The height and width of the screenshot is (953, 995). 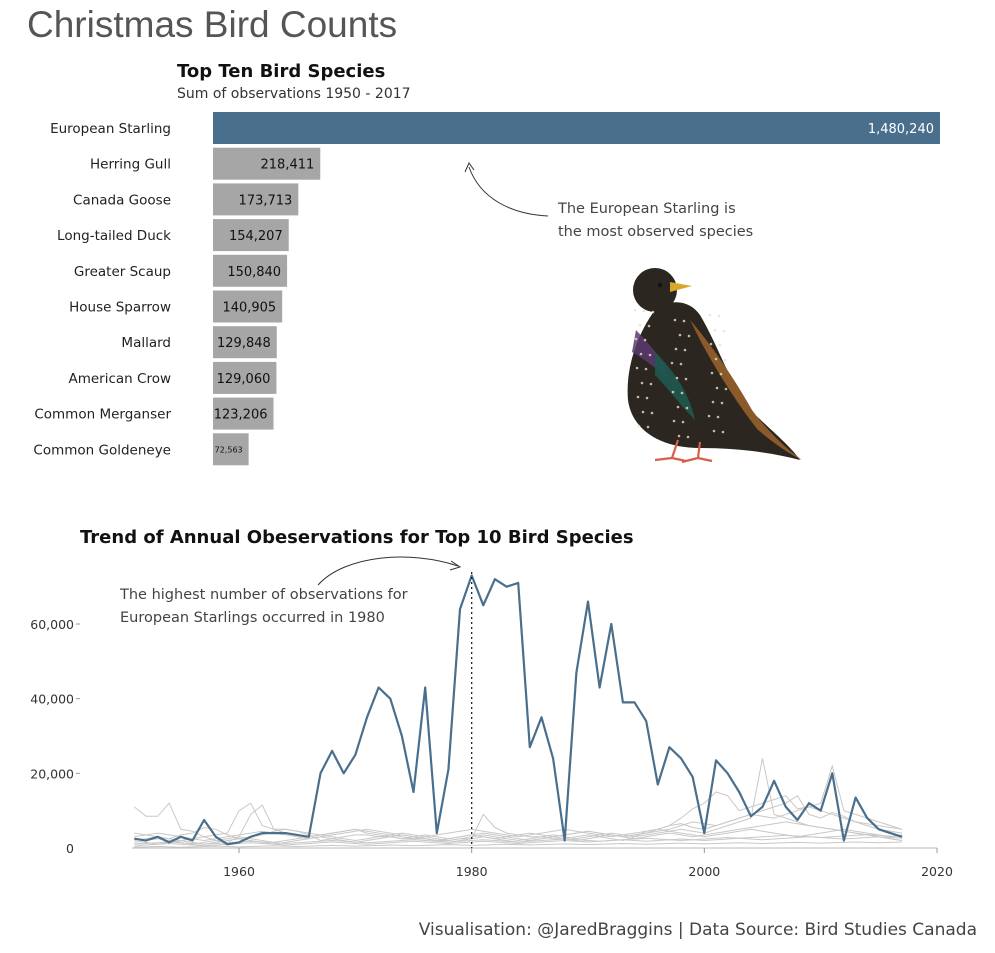 I want to click on y-tick-label: 20,000, so click(x=52, y=773).